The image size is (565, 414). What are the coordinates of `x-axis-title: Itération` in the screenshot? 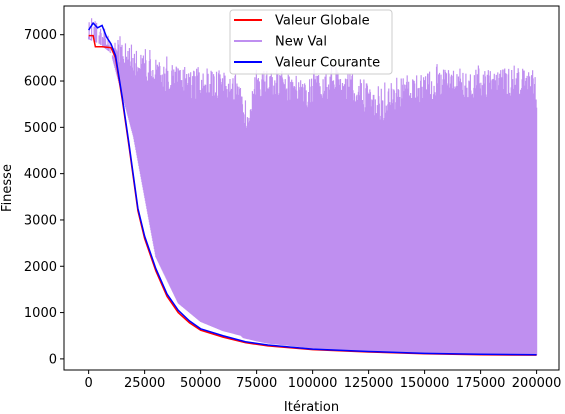 It's located at (311, 407).